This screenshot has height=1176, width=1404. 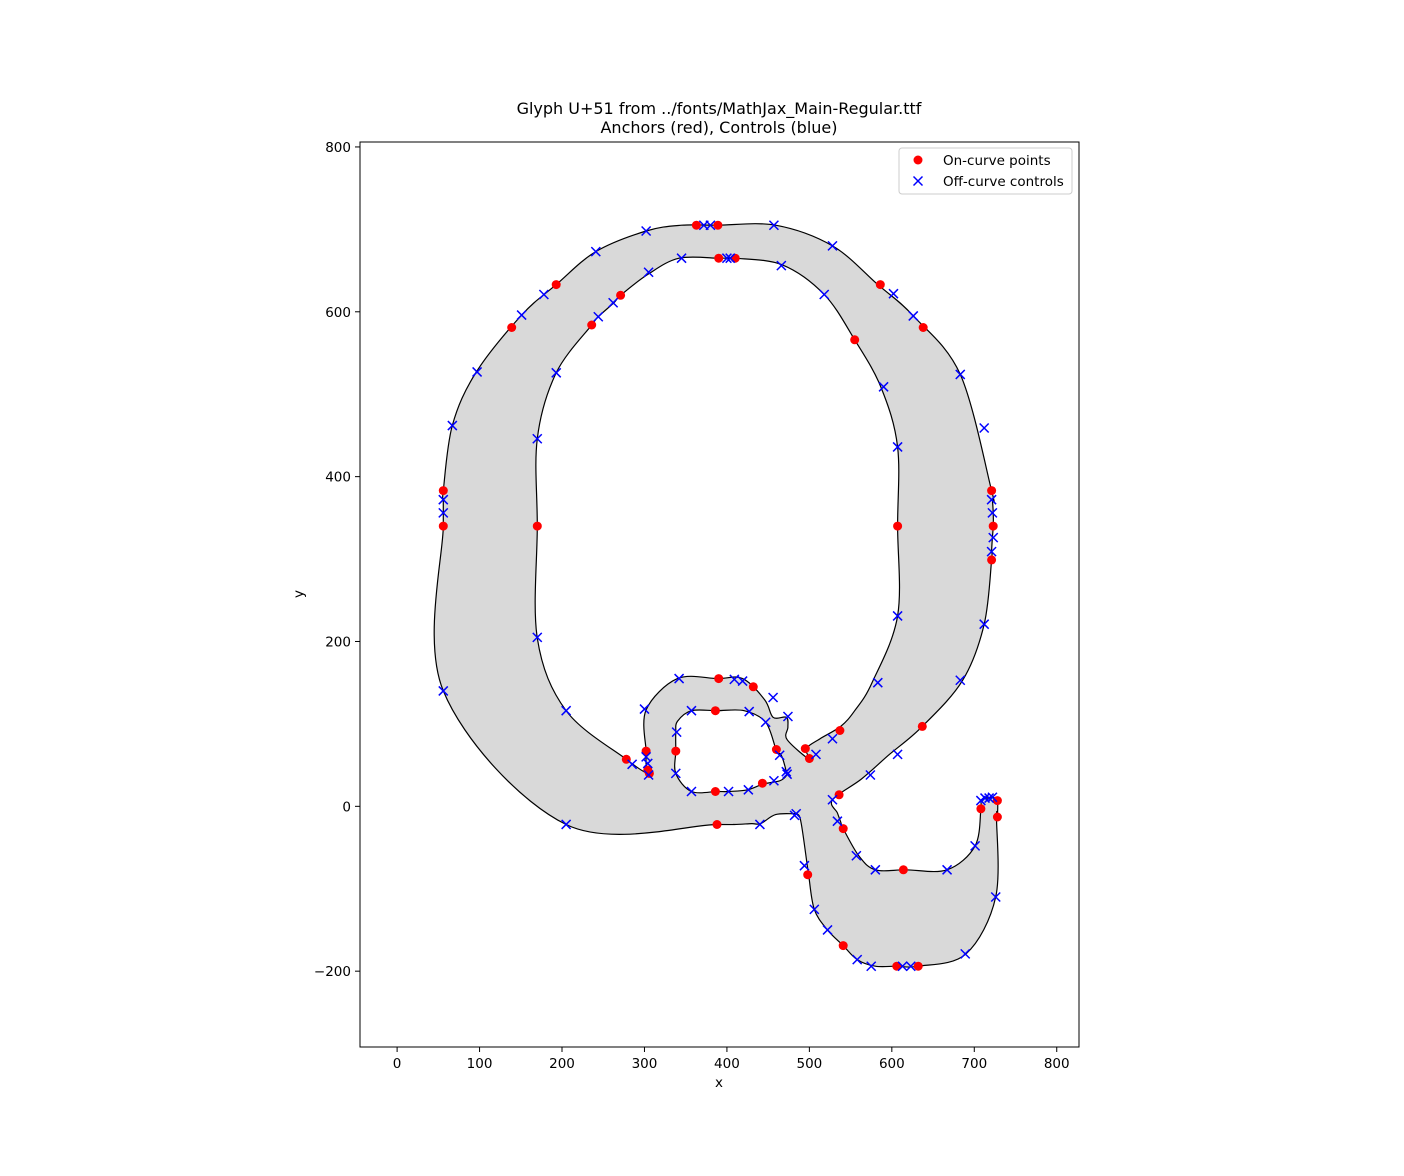 What do you see at coordinates (918, 160) in the screenshot?
I see `legend-marker-on-curve` at bounding box center [918, 160].